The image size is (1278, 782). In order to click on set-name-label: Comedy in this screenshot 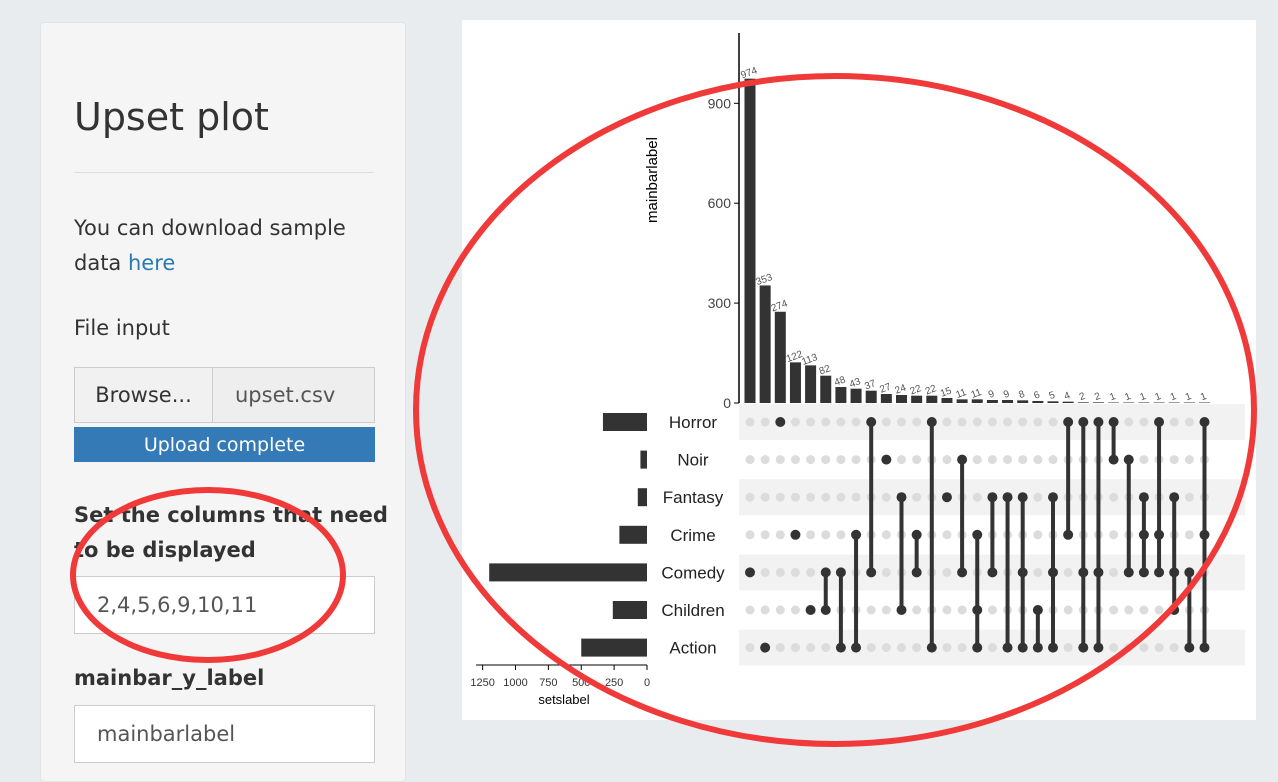, I will do `click(693, 572)`.